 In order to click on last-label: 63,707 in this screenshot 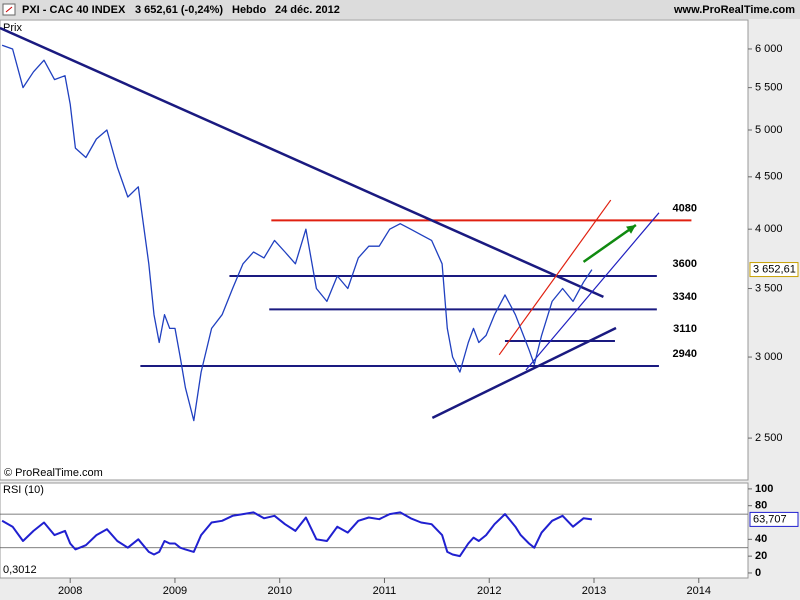, I will do `click(770, 519)`.